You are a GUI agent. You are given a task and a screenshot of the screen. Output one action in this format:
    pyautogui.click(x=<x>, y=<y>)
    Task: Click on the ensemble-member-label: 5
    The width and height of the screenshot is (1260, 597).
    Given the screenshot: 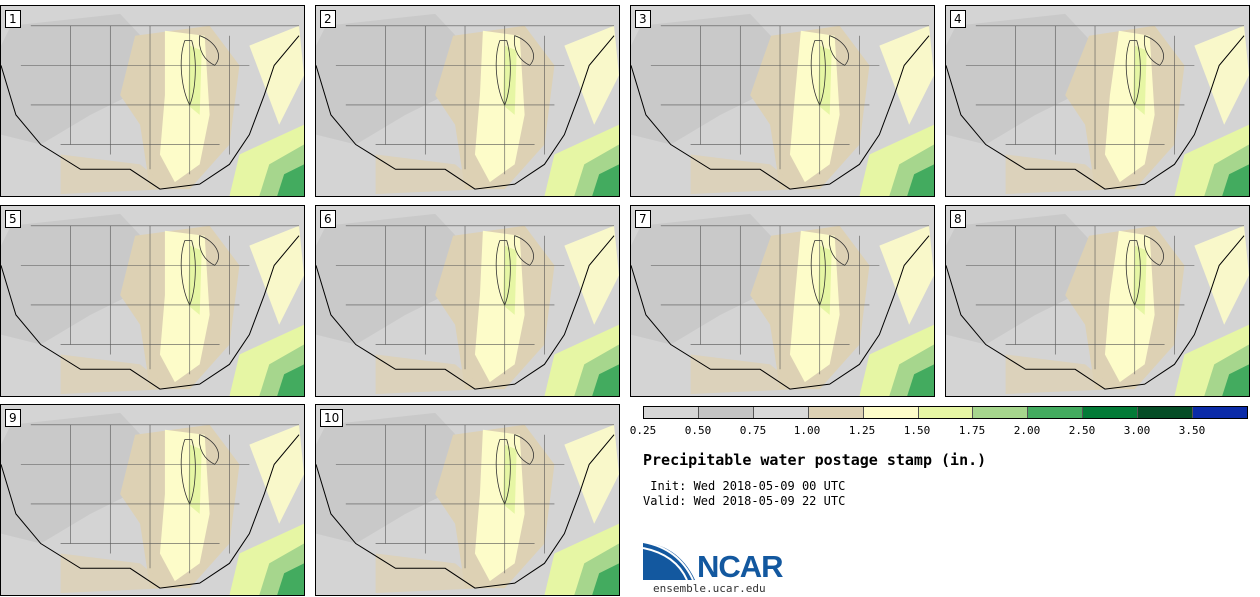 What is the action you would take?
    pyautogui.click(x=13, y=219)
    